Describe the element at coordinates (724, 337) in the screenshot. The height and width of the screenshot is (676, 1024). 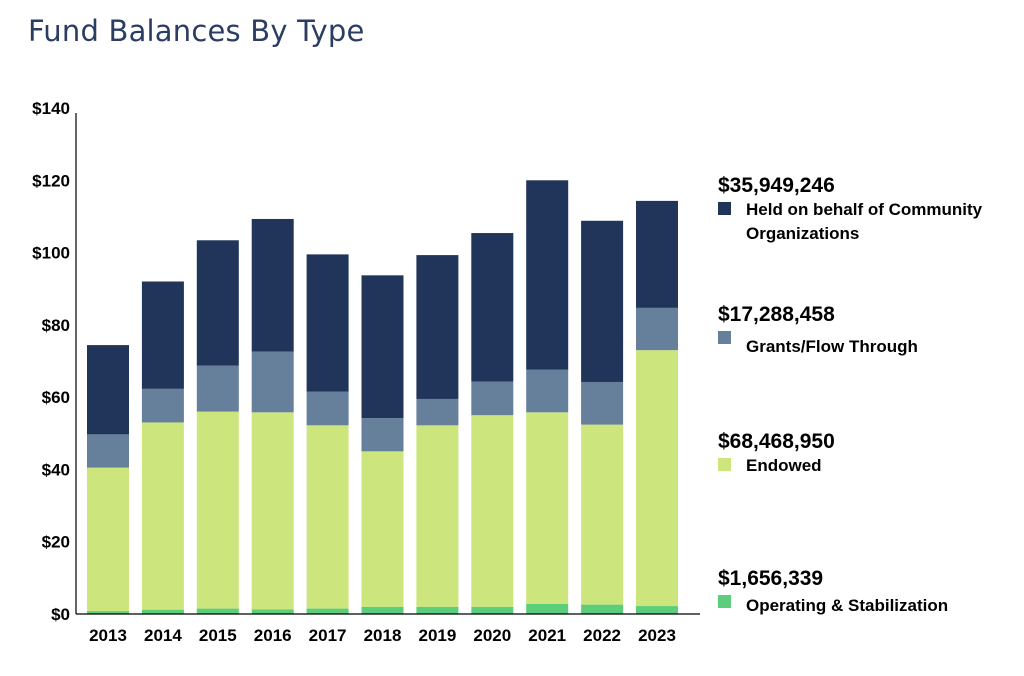
I see `legend-swatch-grants` at that location.